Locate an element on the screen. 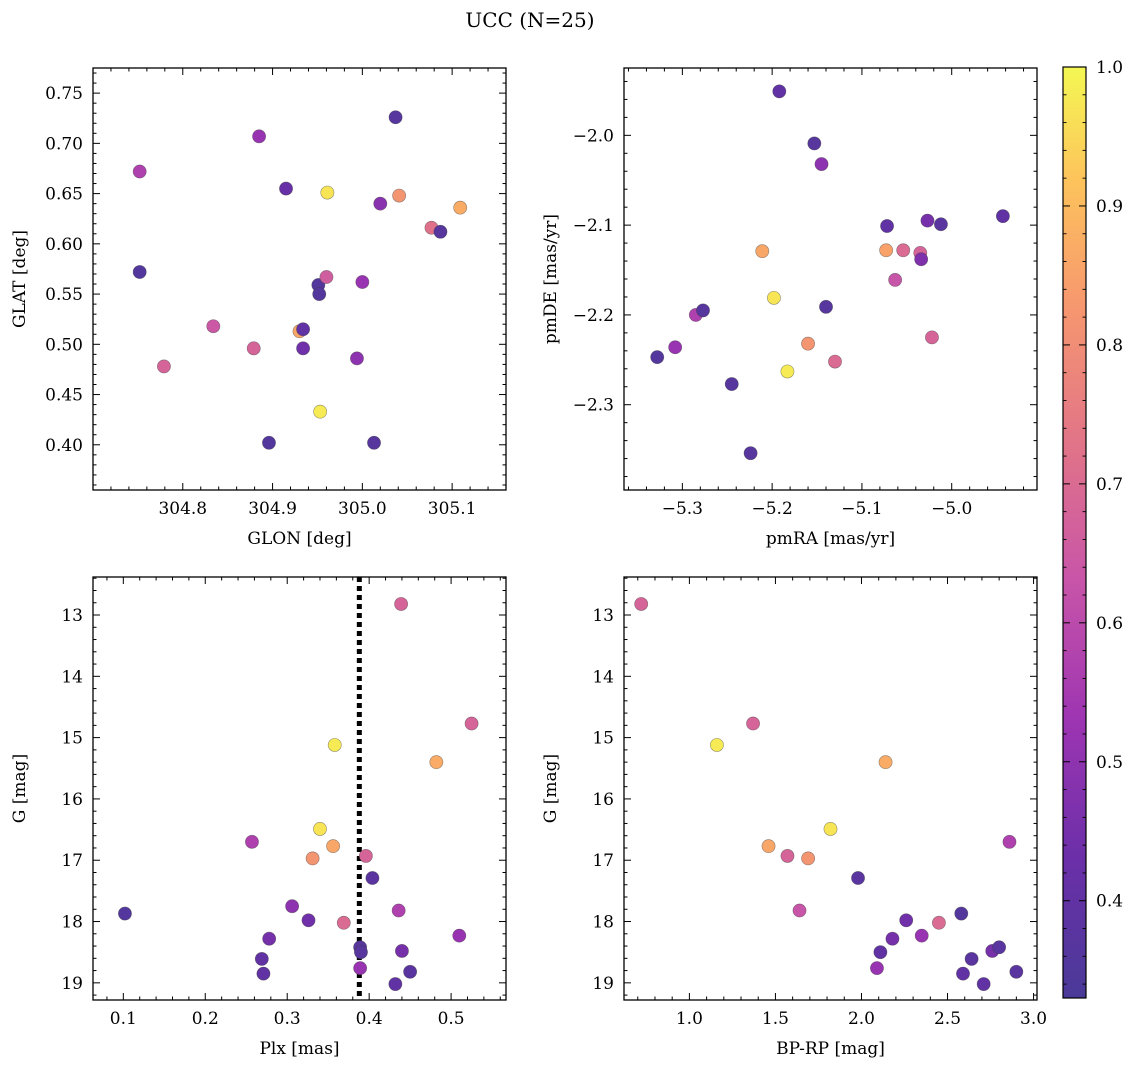 This screenshot has width=1136, height=1067. colorbar-tick-label: 0.8 is located at coordinates (1109, 346).